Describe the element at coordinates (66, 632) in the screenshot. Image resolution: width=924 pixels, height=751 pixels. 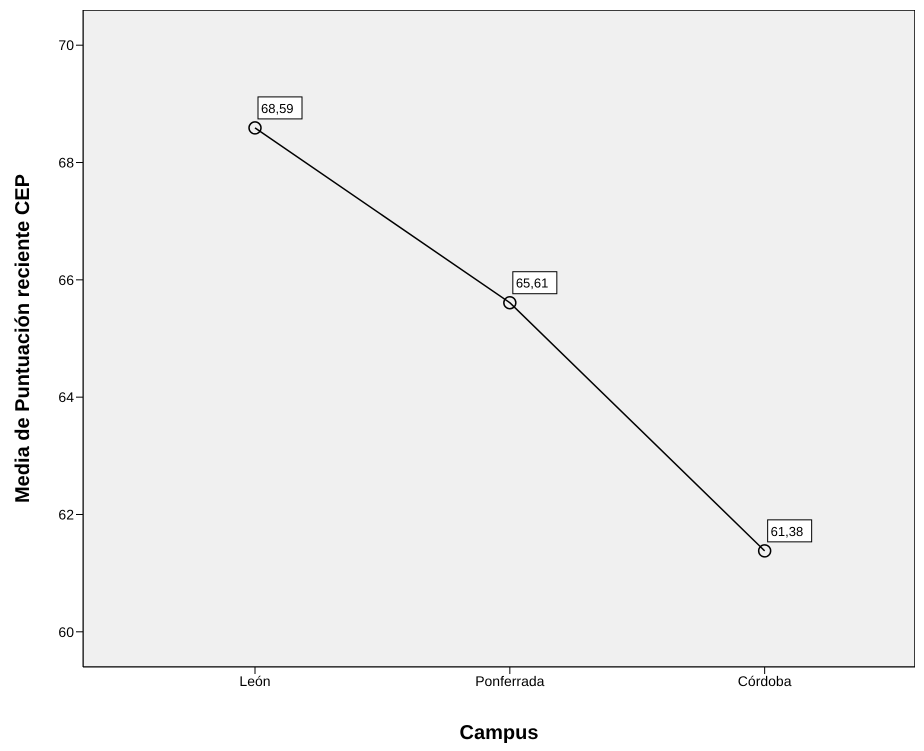
I see `y-tick-label: 60` at that location.